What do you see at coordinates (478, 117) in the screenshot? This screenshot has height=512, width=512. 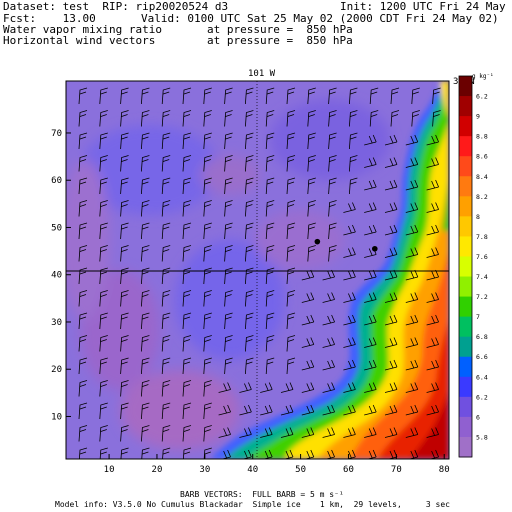 I see `legend-value: 9` at bounding box center [478, 117].